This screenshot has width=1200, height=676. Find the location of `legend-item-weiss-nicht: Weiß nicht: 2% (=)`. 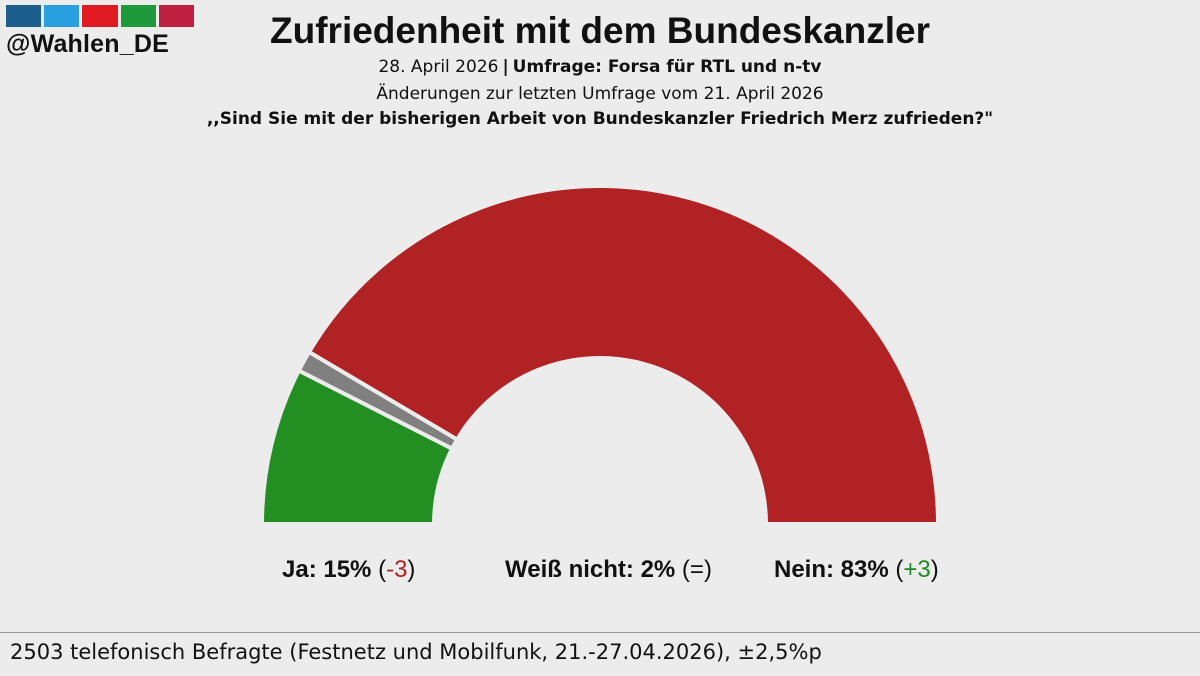

legend-item-weiss-nicht: Weiß nicht: 2% (=) is located at coordinates (608, 570).